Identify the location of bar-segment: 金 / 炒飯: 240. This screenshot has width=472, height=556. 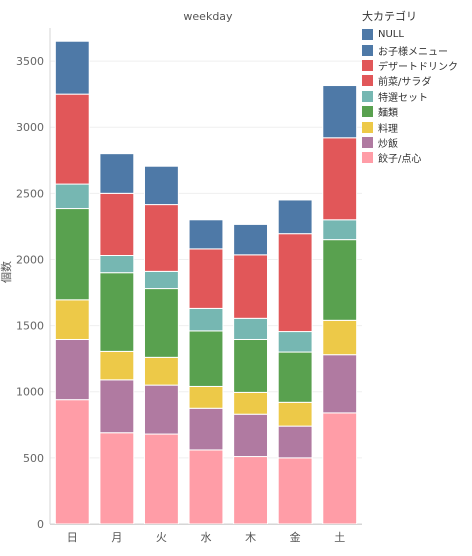
(295, 442).